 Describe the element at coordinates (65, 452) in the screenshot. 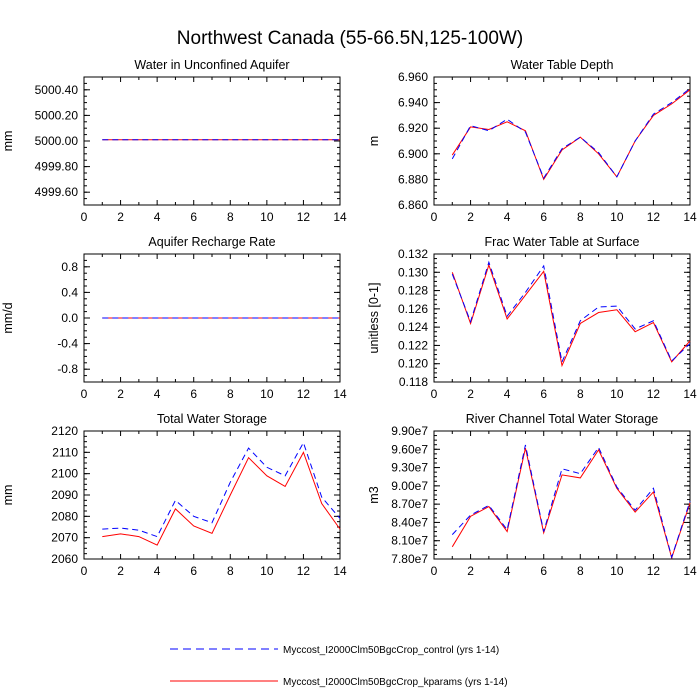

I see `y-tick-label: 2110` at that location.